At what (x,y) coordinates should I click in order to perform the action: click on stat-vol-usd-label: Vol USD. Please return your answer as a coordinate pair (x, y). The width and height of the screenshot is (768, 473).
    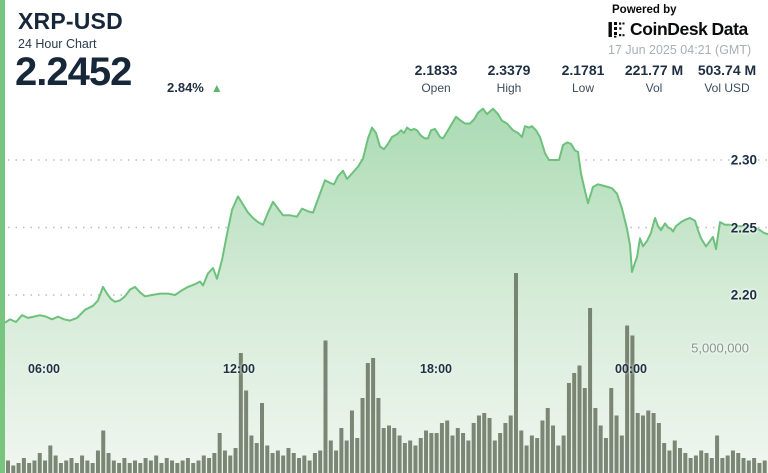
    Looking at the image, I should click on (727, 88).